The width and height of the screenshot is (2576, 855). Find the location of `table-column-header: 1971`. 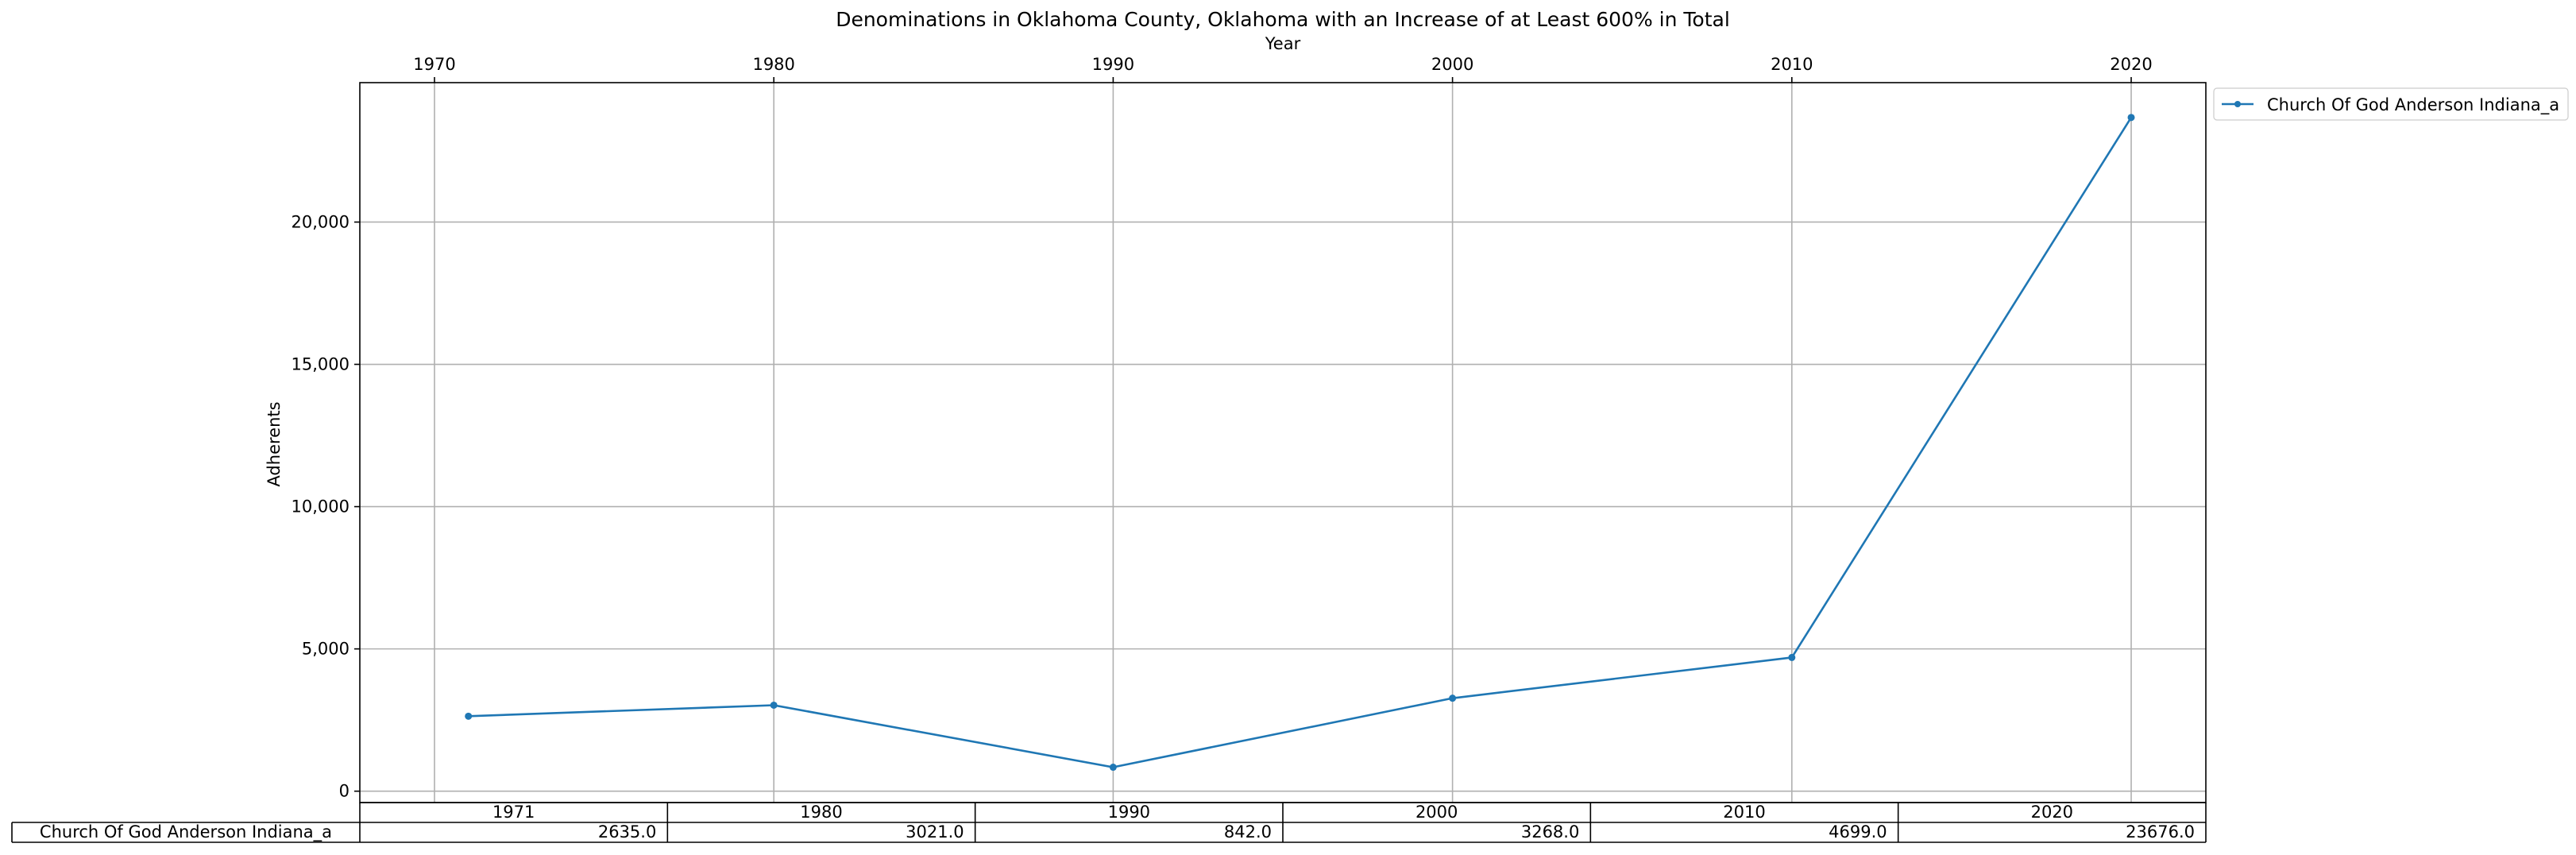

table-column-header: 1971 is located at coordinates (513, 812).